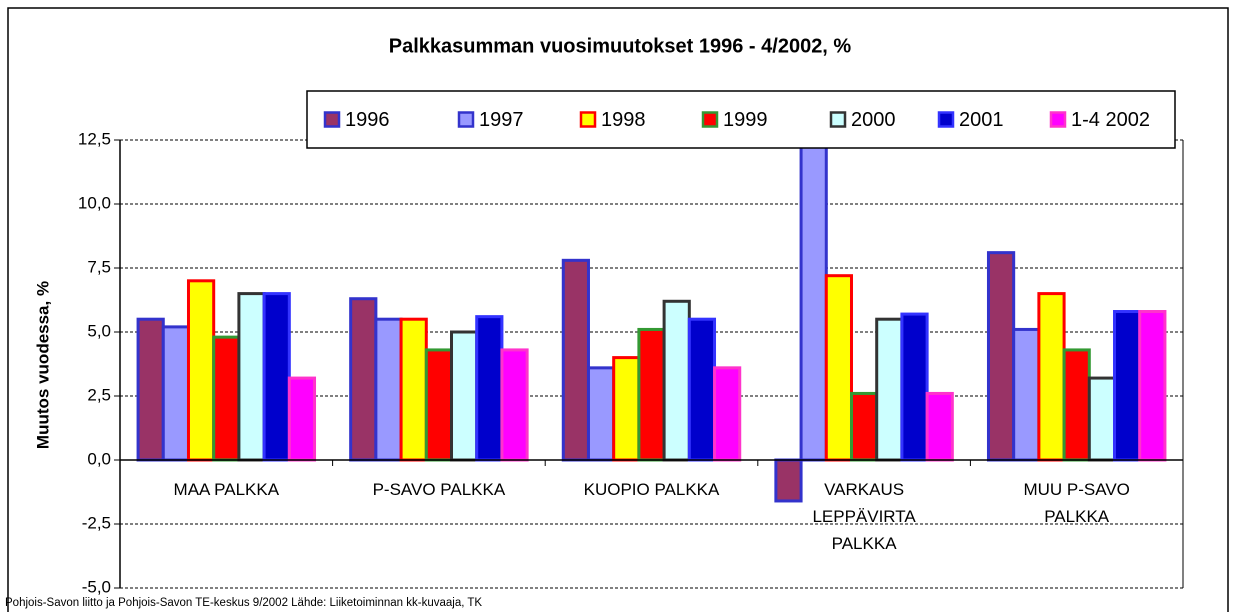 The width and height of the screenshot is (1238, 612). Describe the element at coordinates (439, 489) in the screenshot. I see `x-tick-label: P-SAVO PALKKA` at that location.